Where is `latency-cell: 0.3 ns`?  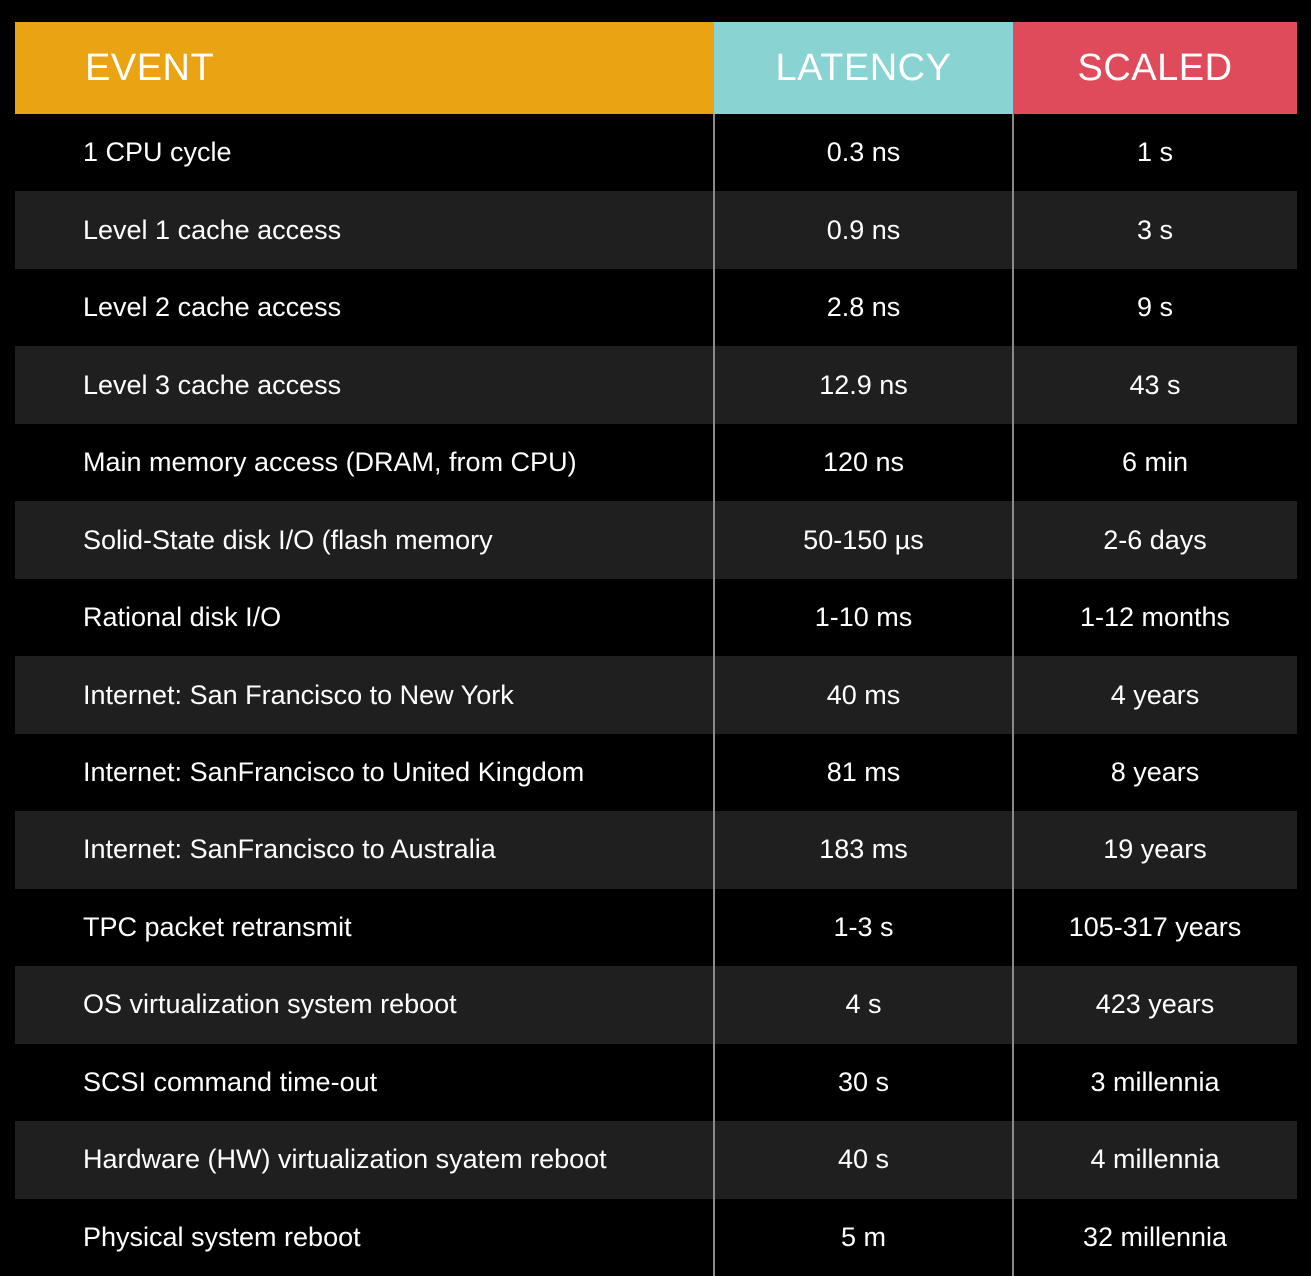 latency-cell: 0.3 ns is located at coordinates (863, 152).